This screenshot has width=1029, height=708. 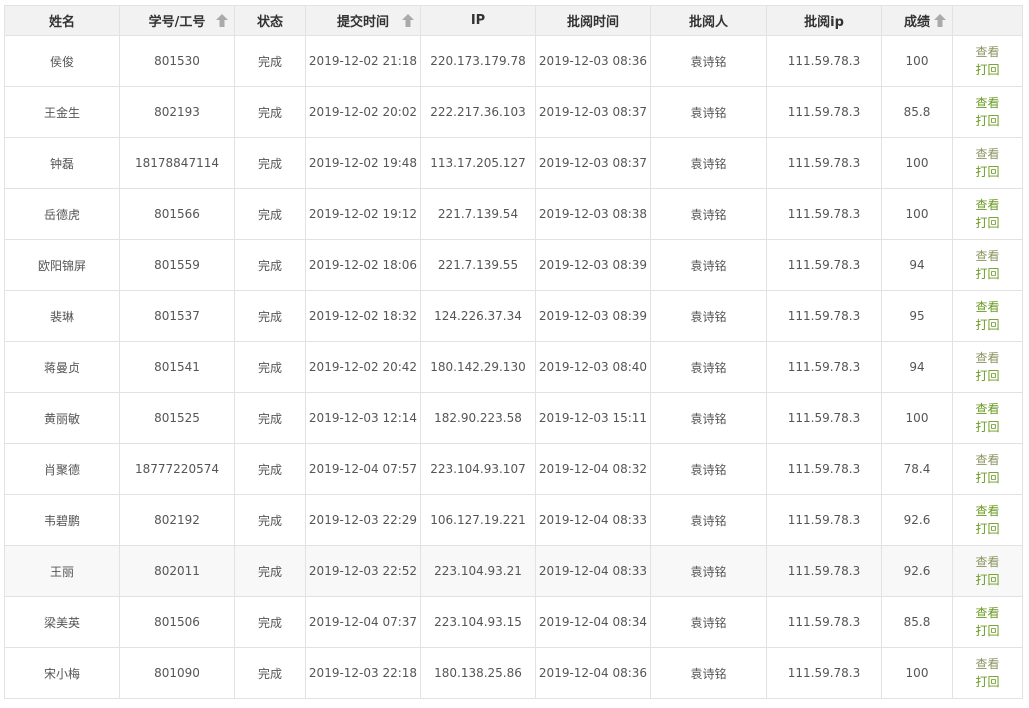 What do you see at coordinates (478, 367) in the screenshot?
I see `cell-ip: 180.142.29.130` at bounding box center [478, 367].